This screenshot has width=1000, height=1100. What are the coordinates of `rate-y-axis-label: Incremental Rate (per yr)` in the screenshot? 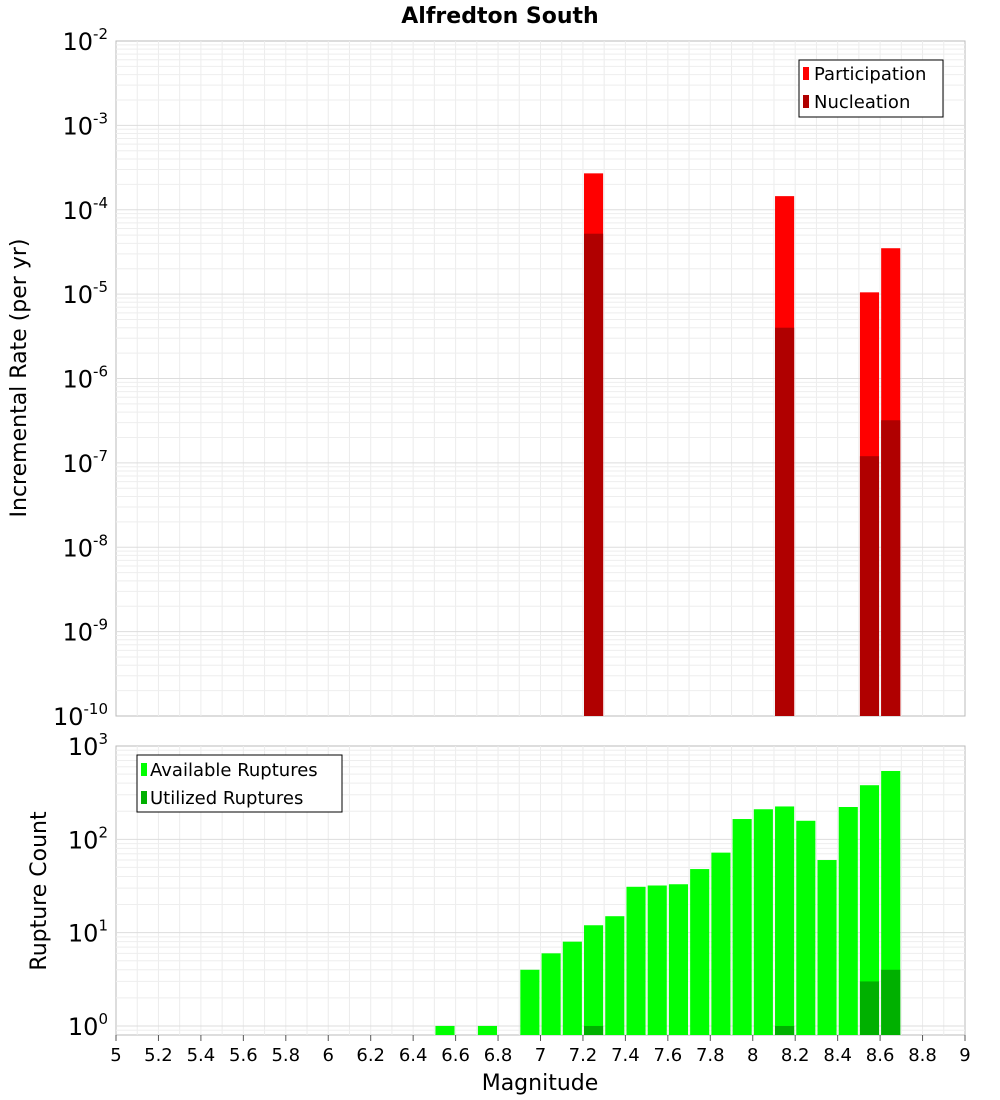 It's located at (19, 378).